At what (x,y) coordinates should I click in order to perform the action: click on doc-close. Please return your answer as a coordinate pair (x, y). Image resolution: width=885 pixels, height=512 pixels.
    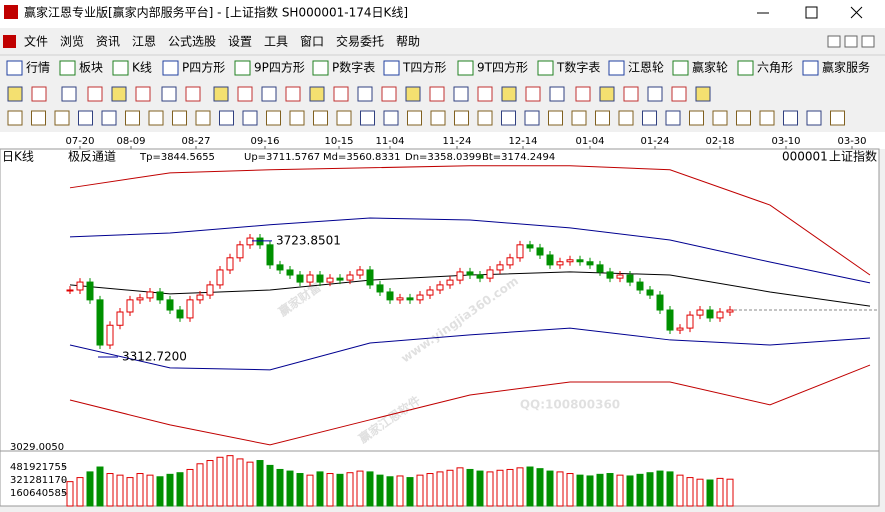
    Looking at the image, I should click on (868, 41).